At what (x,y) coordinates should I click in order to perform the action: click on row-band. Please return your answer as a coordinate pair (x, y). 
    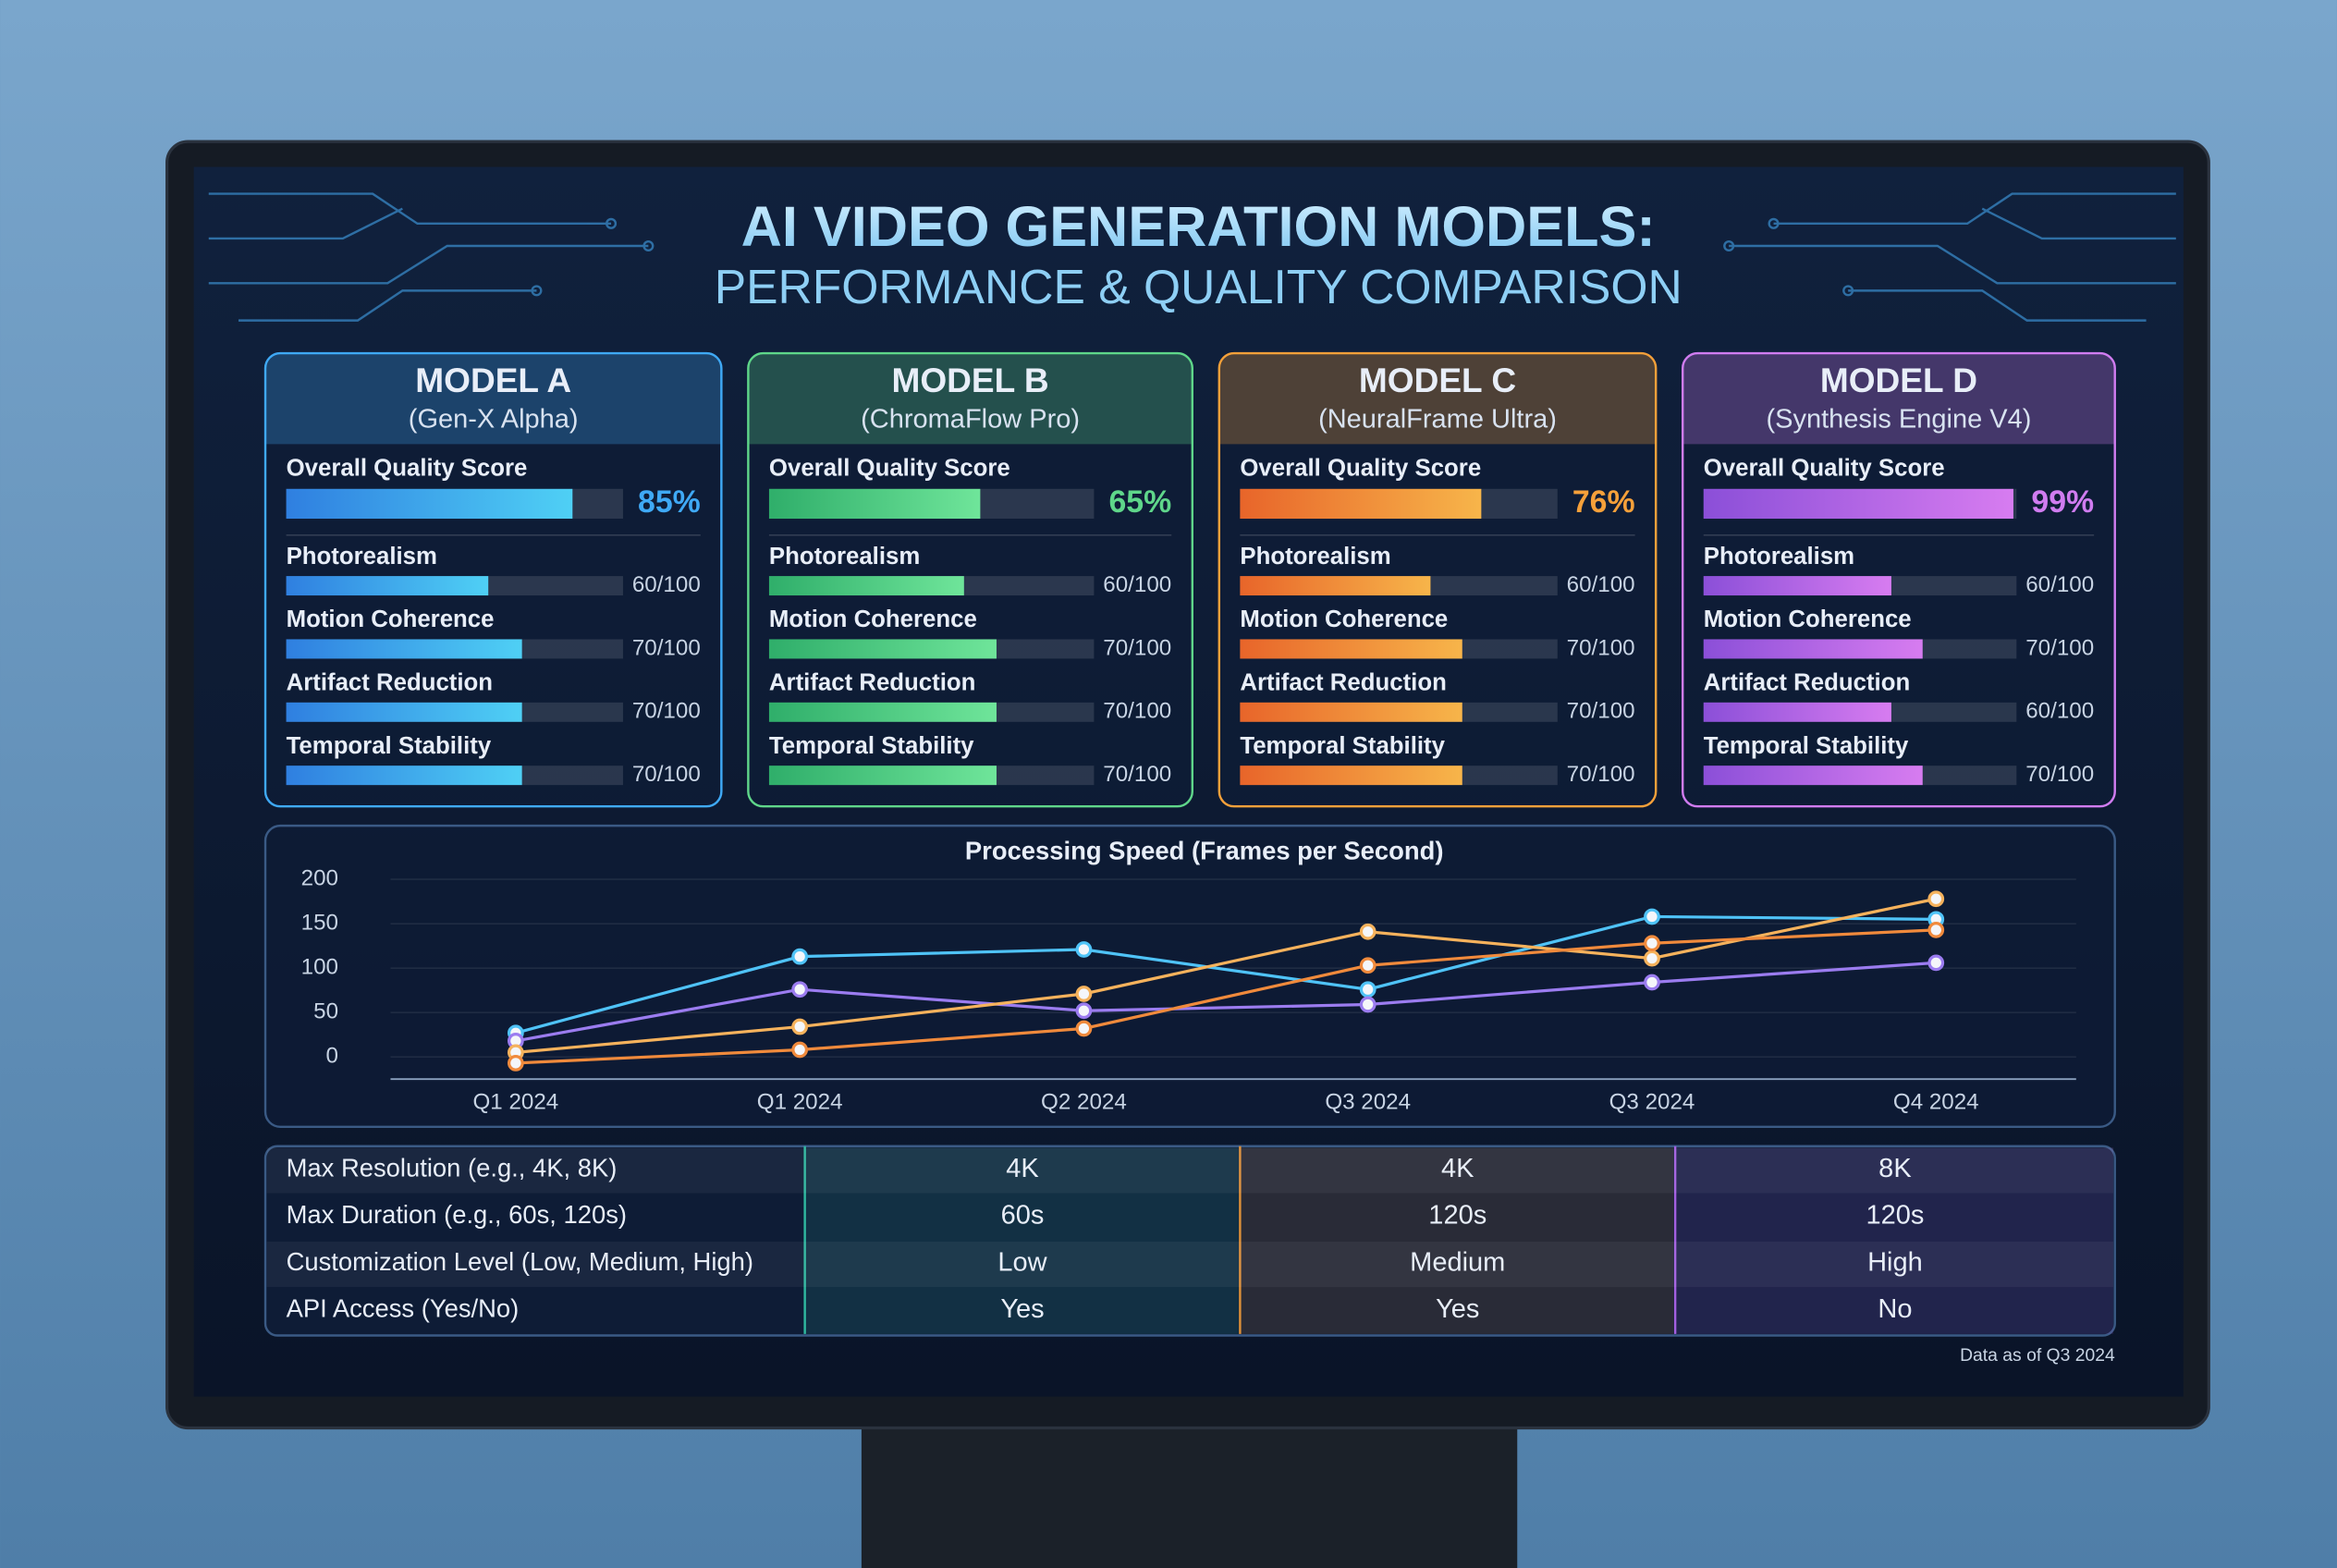
    Looking at the image, I should click on (1190, 1265).